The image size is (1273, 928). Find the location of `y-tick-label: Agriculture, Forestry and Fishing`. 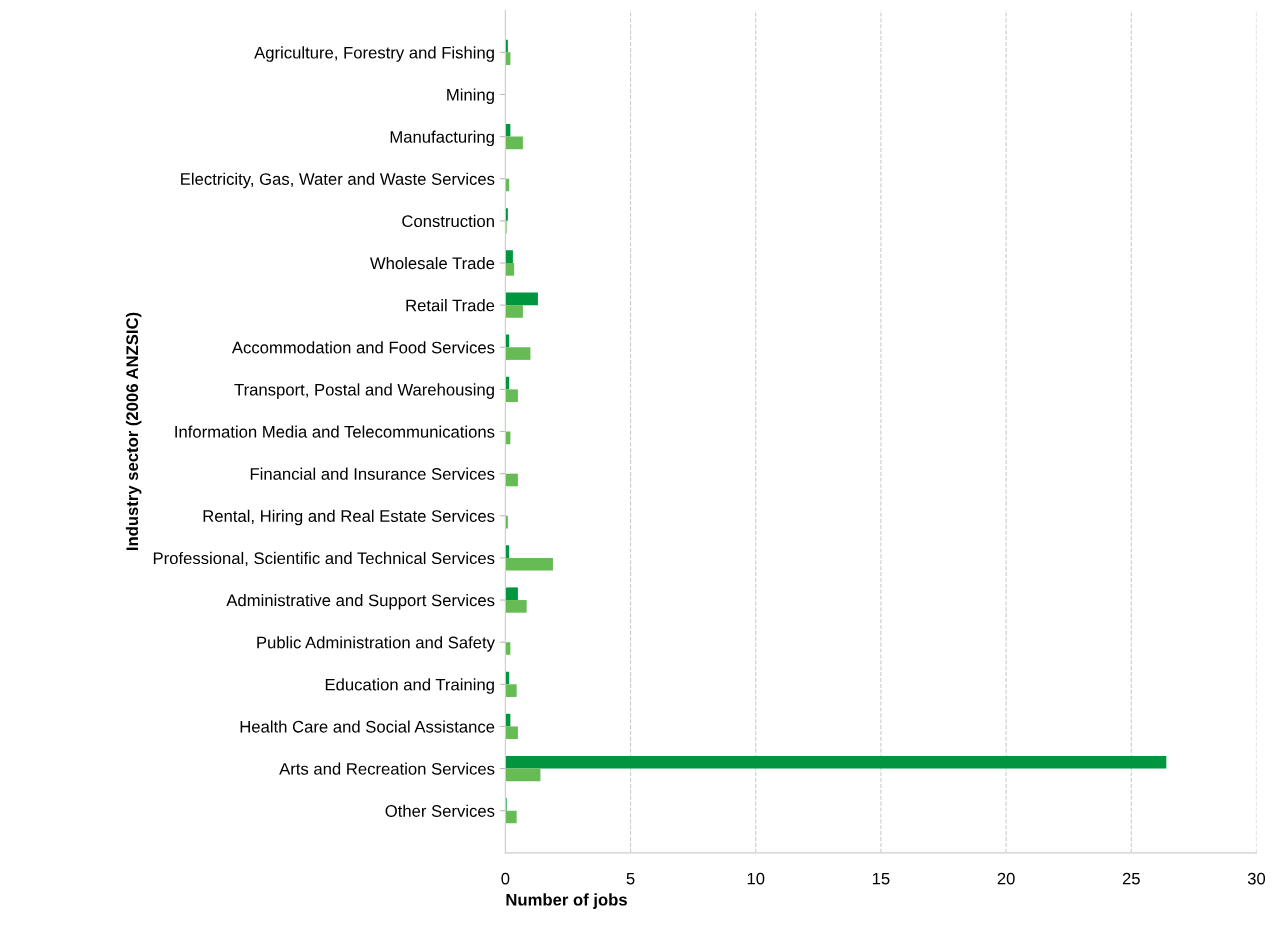

y-tick-label: Agriculture, Forestry and Fishing is located at coordinates (374, 54).